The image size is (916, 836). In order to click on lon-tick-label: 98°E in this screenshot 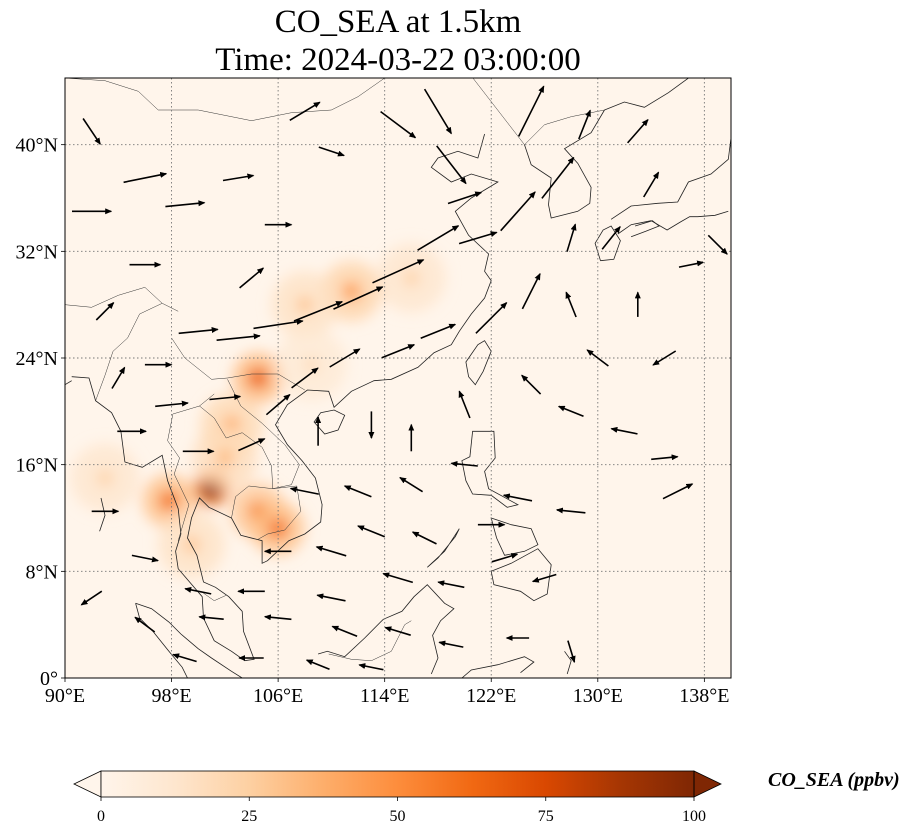, I will do `click(171, 696)`.